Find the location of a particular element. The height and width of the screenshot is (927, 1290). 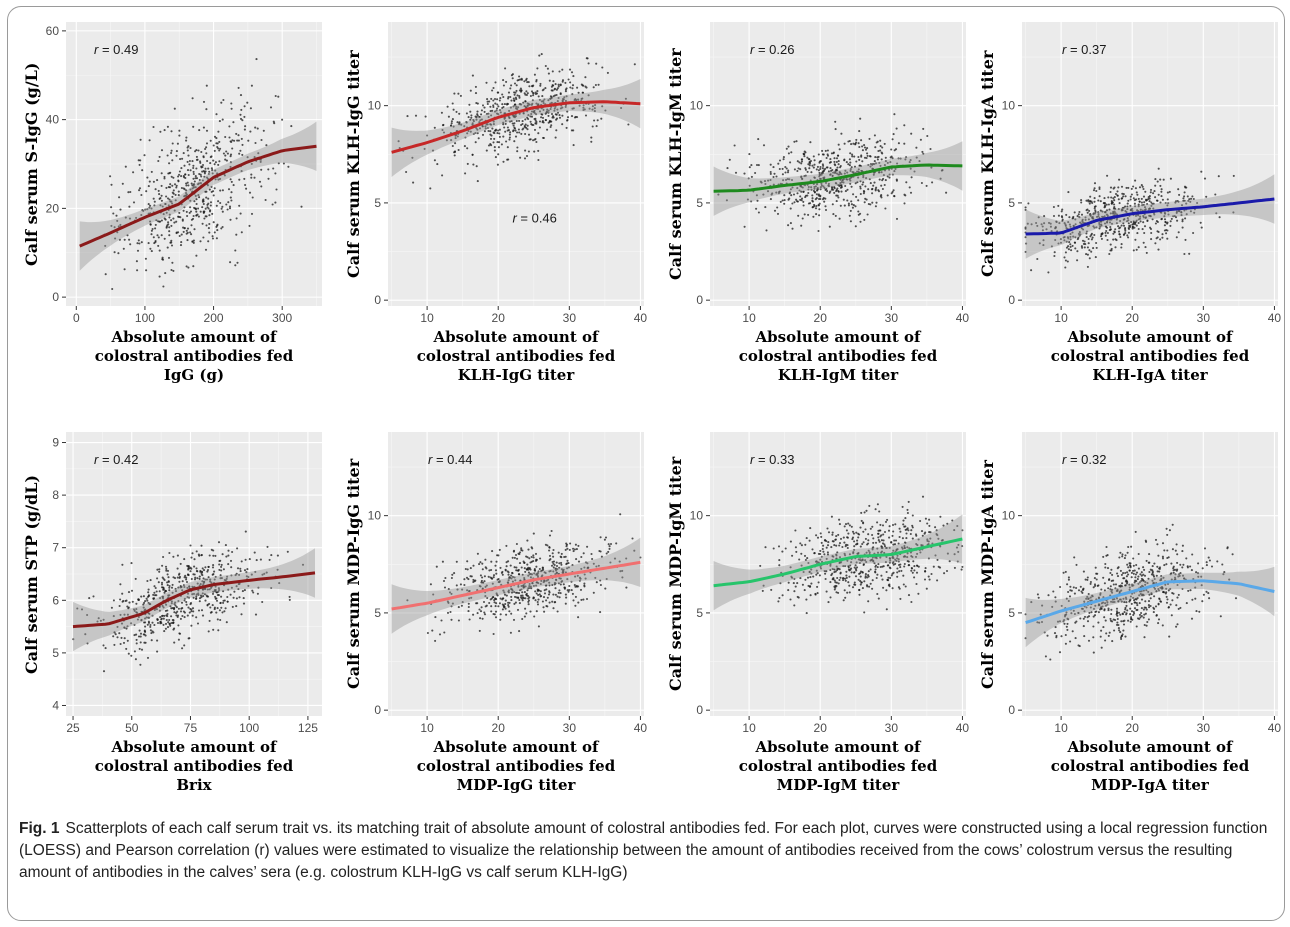

correlation-value: = 0.33 is located at coordinates (776, 459).